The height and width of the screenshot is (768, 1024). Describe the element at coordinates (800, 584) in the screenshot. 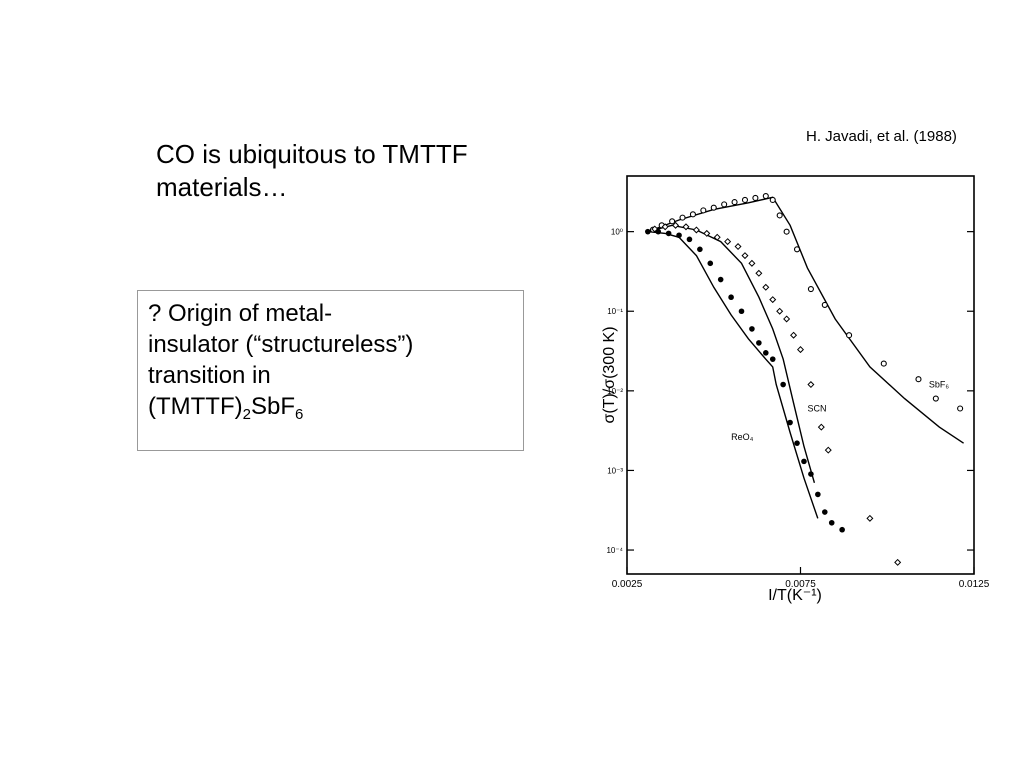

I see `x-tick-label: 0.0075` at that location.